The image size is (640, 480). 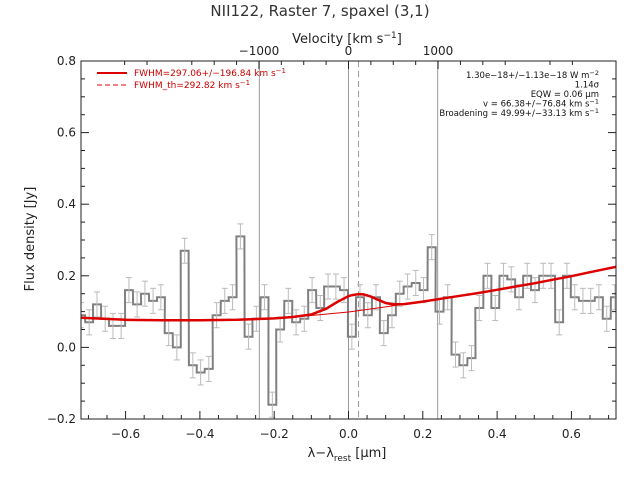 I want to click on top-tick-label: 0, so click(x=349, y=51).